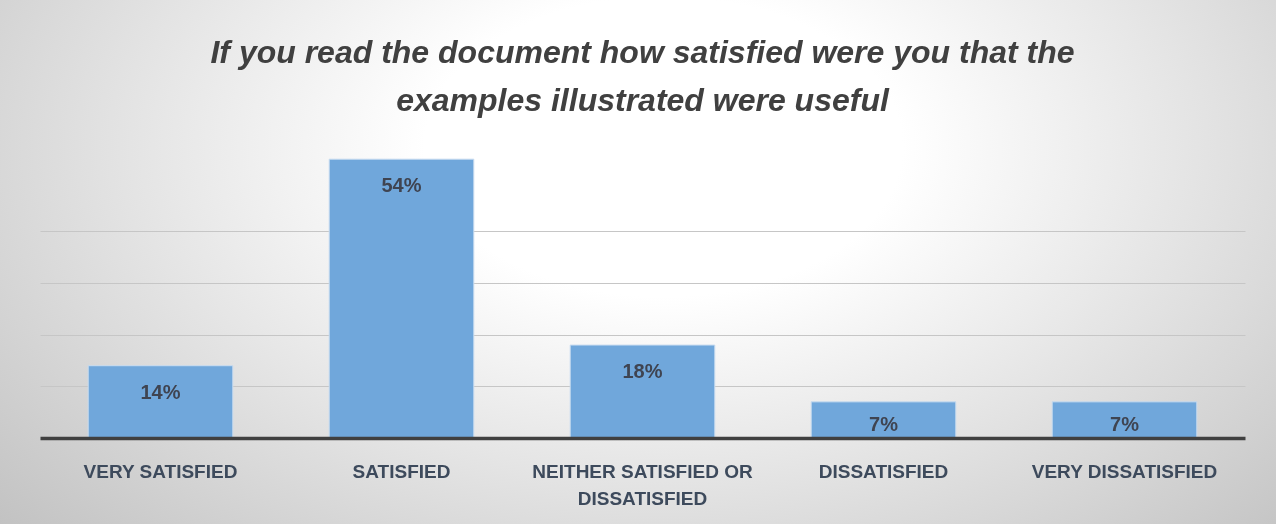 This screenshot has width=1276, height=524. I want to click on x-tick-label: NEITHER SATISFIED OR DISSATISFIED, so click(642, 484).